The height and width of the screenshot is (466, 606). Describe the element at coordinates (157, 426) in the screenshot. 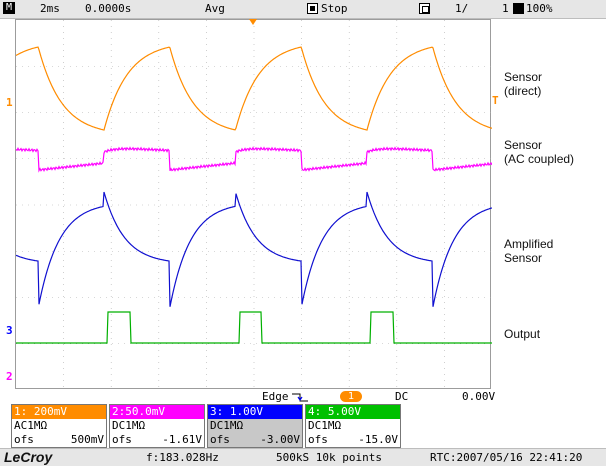

I see `channel-2-box: 2:50.0mV DC1MΩ ofs -1.61V` at that location.